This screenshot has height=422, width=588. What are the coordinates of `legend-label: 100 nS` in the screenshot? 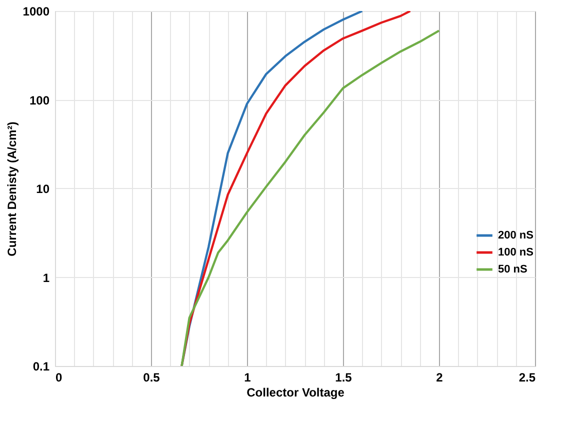 It's located at (516, 252).